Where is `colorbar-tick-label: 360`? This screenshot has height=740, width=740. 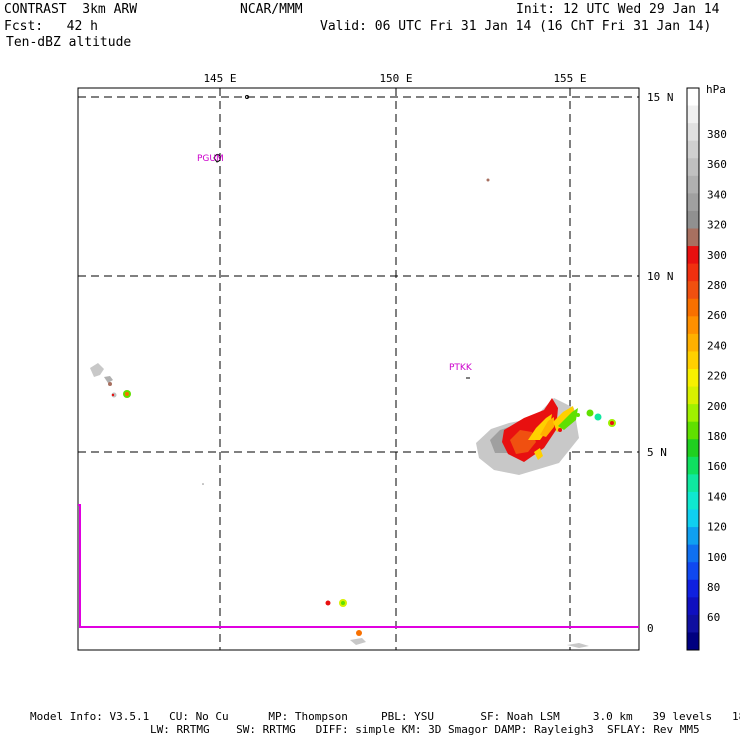
colorbar-tick-label: 360 is located at coordinates (717, 164).